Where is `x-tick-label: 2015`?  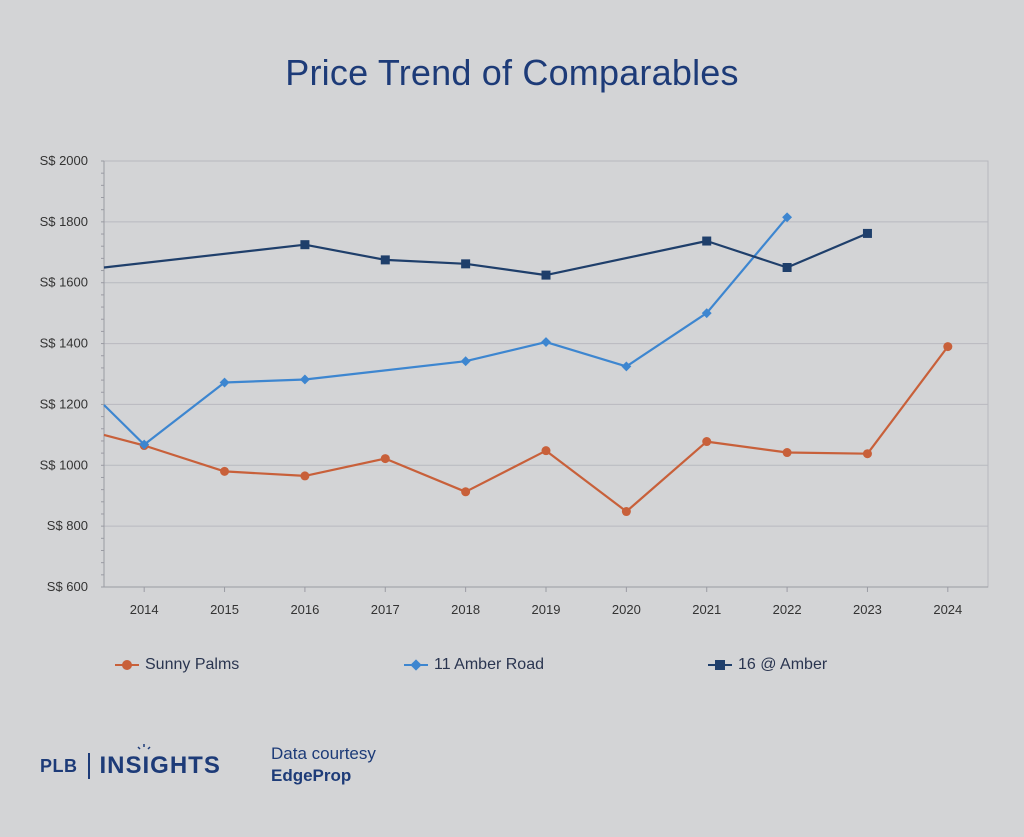
x-tick-label: 2015 is located at coordinates (224, 609).